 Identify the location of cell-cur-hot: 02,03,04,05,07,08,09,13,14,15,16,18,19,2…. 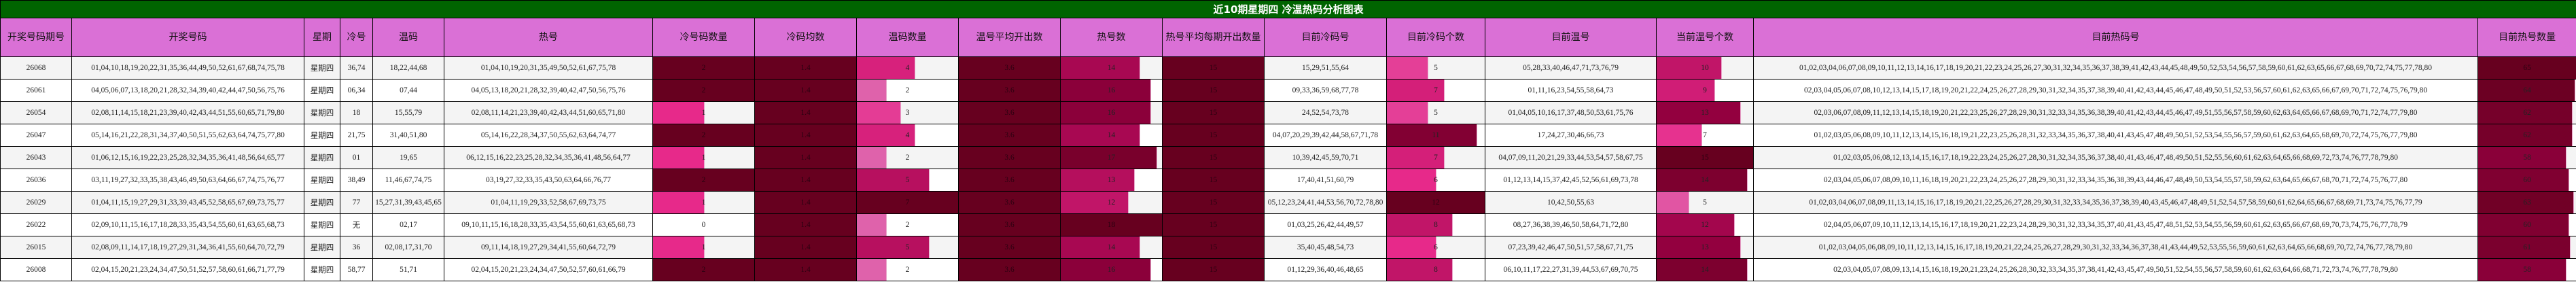
(2115, 269).